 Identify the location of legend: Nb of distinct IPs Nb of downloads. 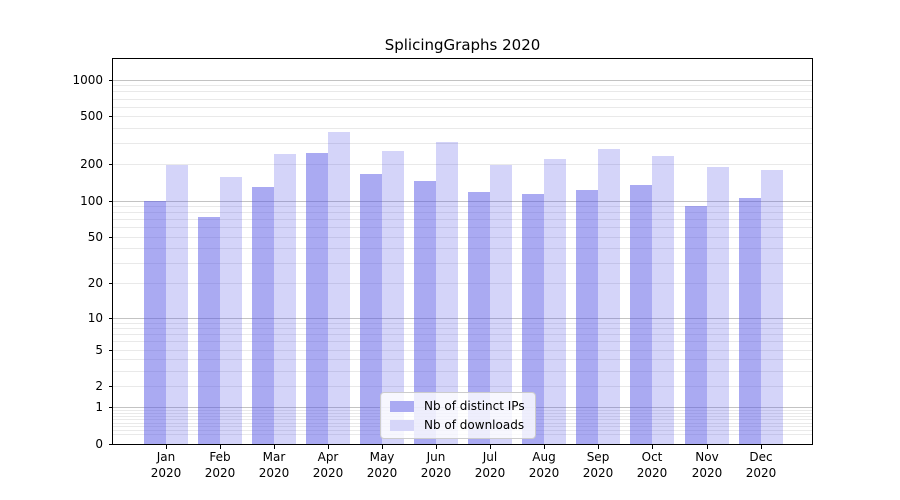
(458, 415).